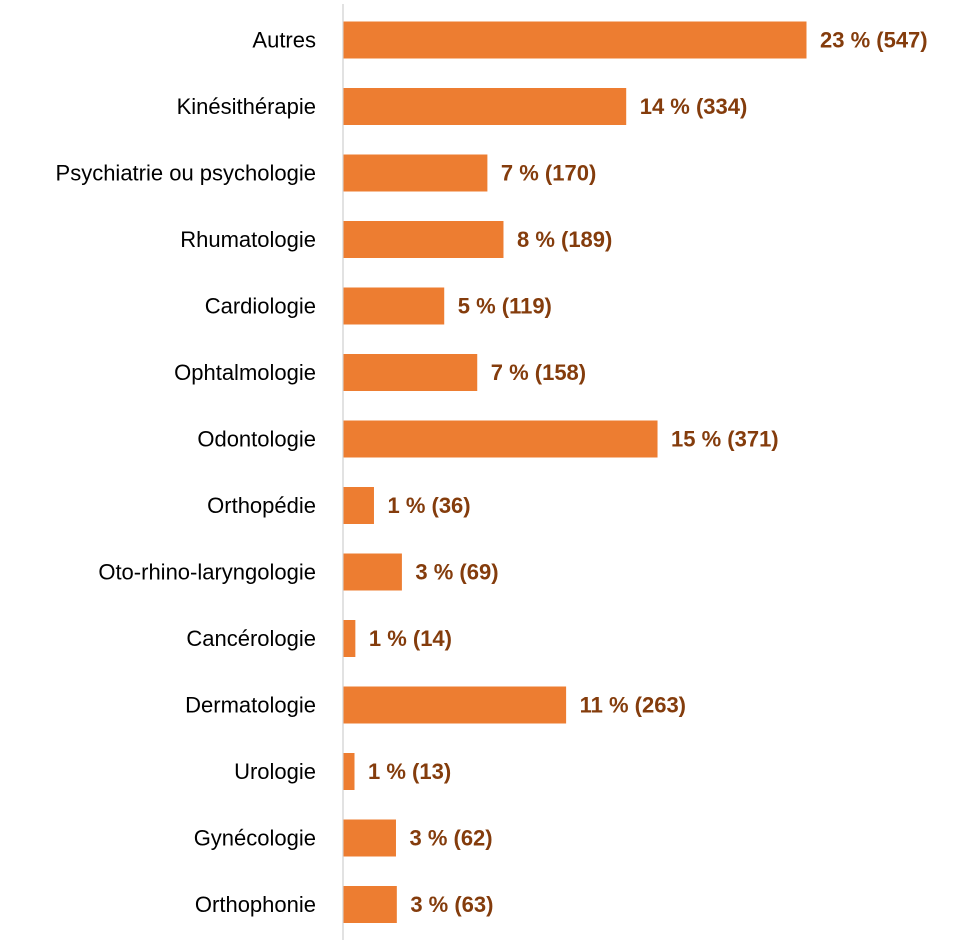 Image resolution: width=967 pixels, height=944 pixels. I want to click on category-label-12: Gynécologie, so click(255, 838).